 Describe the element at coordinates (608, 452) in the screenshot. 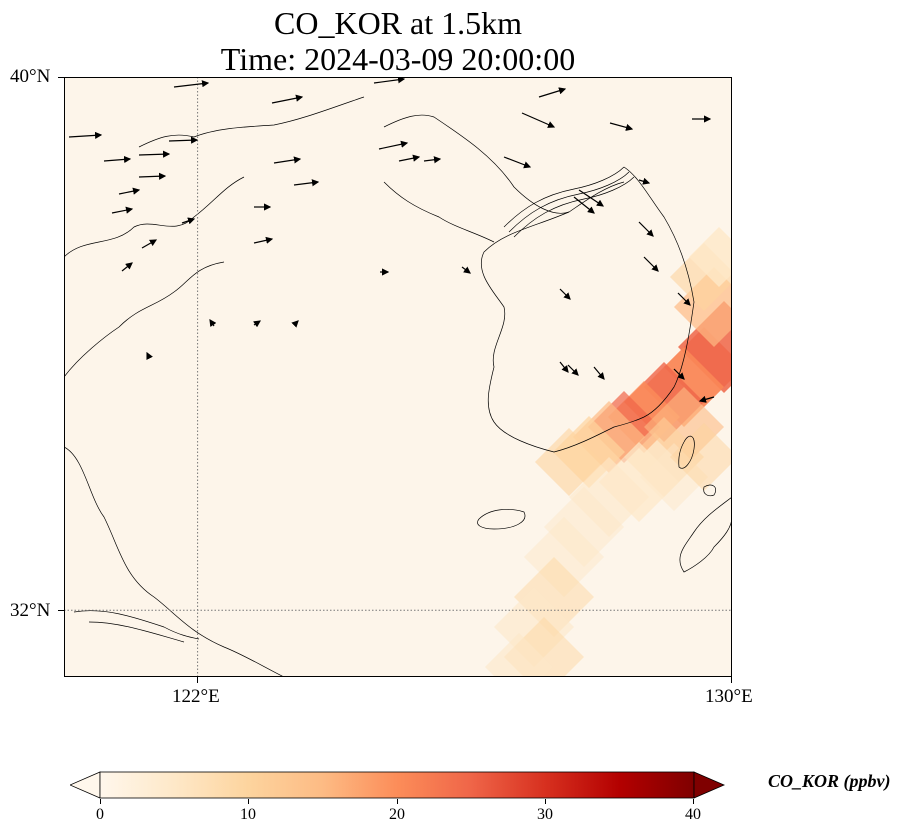

I see `co-concentration-plume` at that location.